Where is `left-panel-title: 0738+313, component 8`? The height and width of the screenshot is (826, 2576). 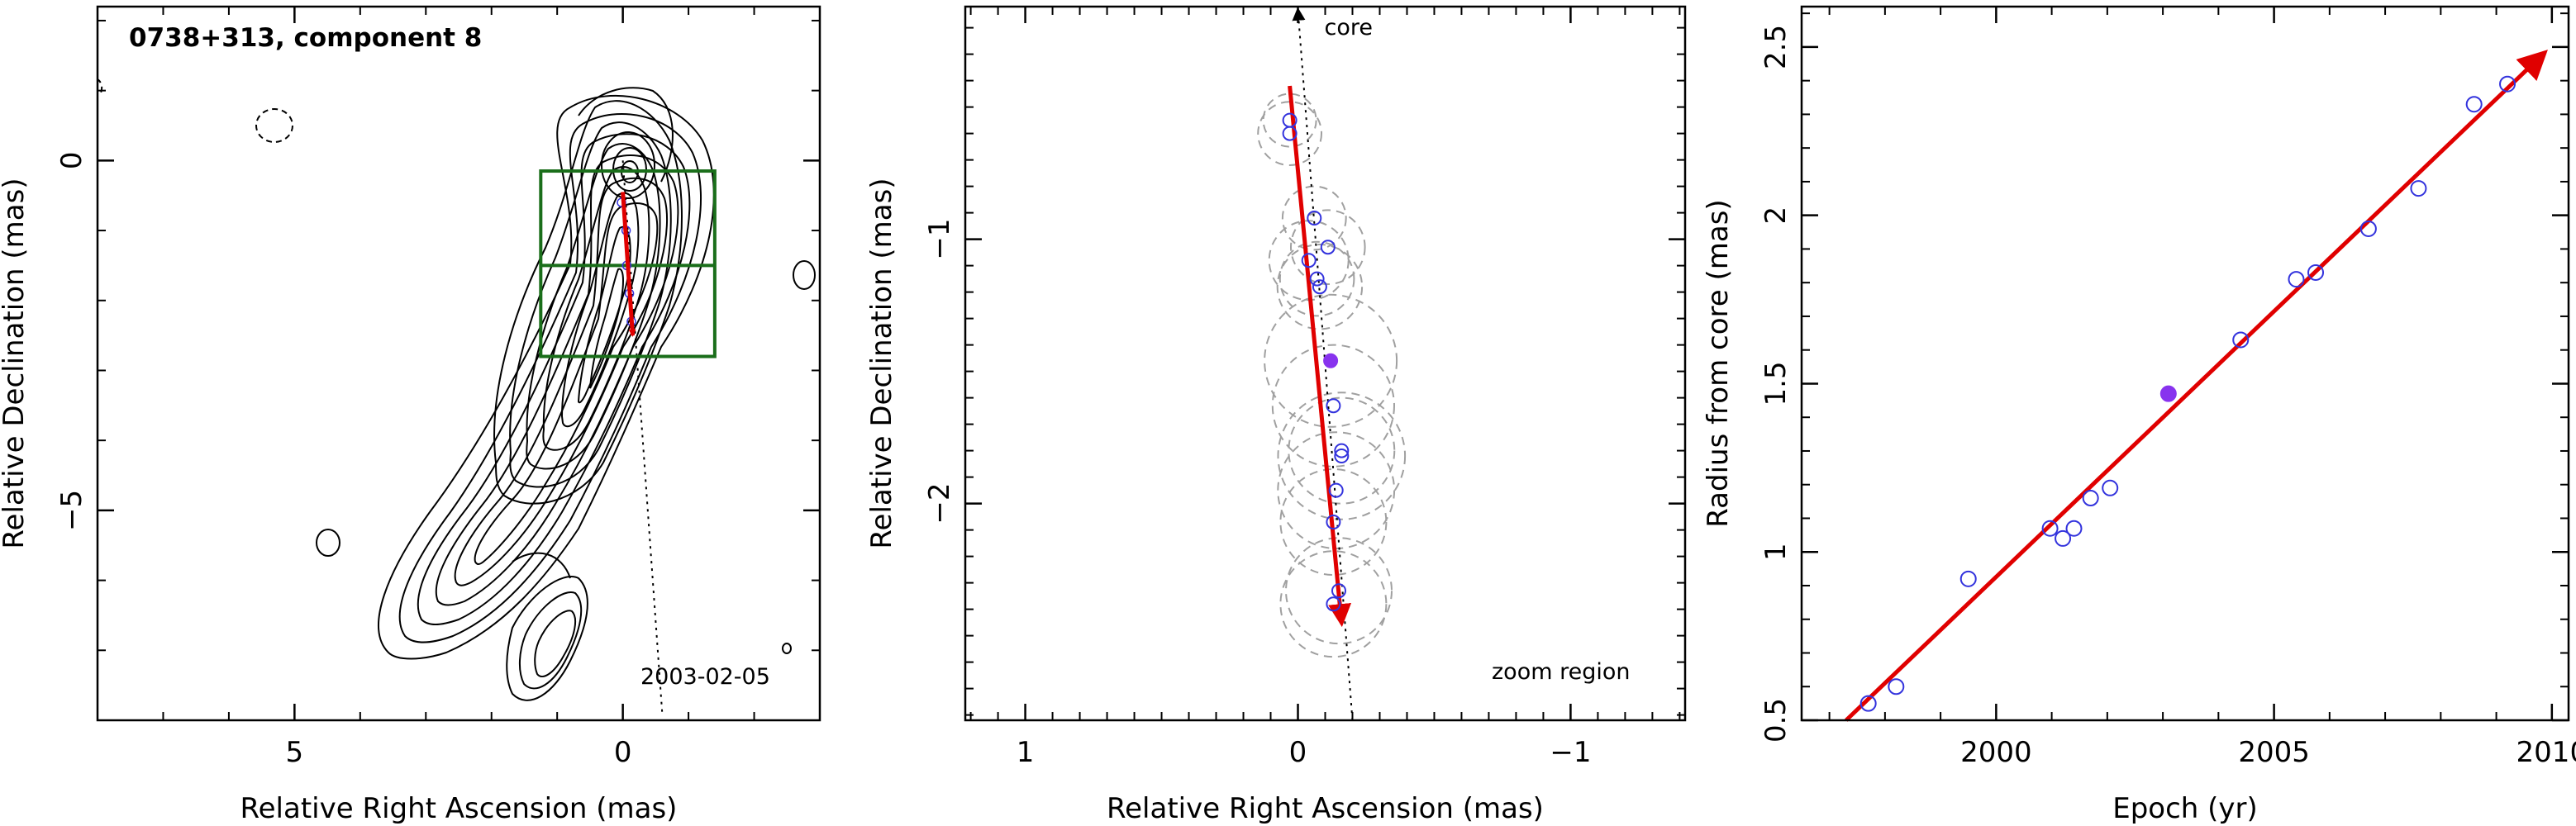
left-panel-title: 0738+313, component 8 is located at coordinates (306, 38).